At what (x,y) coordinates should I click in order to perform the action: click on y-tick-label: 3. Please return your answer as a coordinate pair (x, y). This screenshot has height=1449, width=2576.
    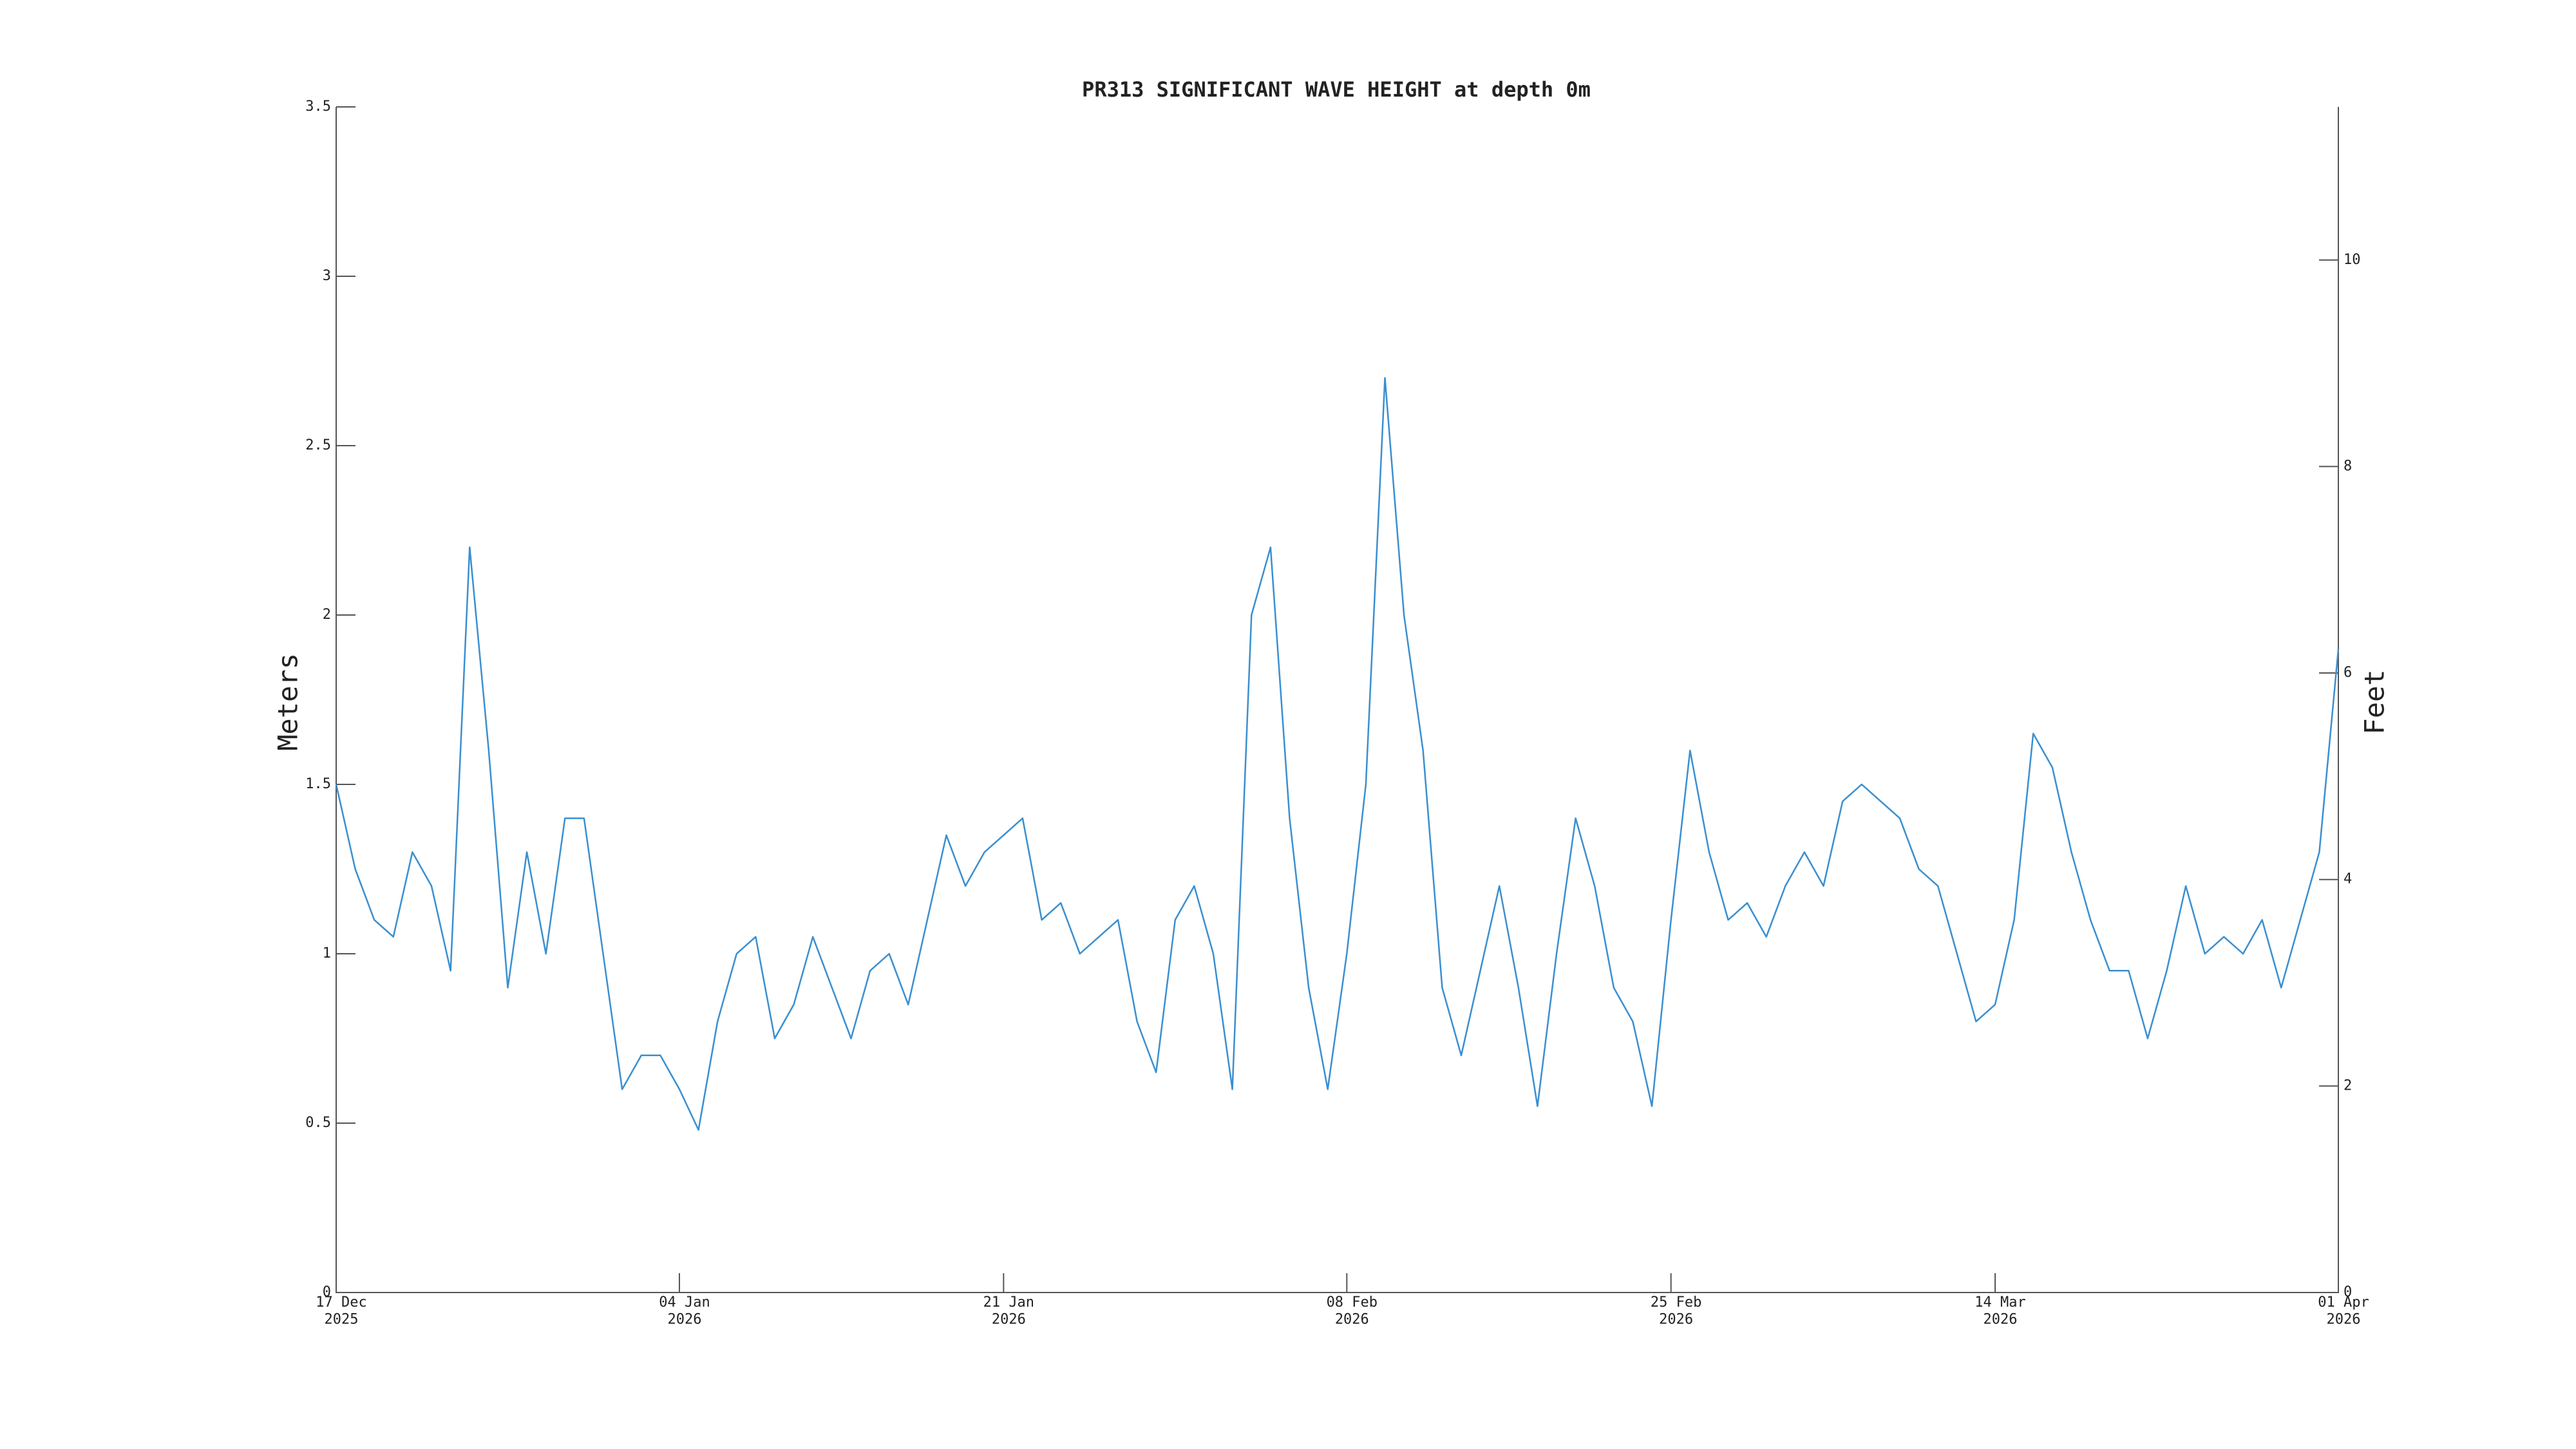
    Looking at the image, I should click on (327, 276).